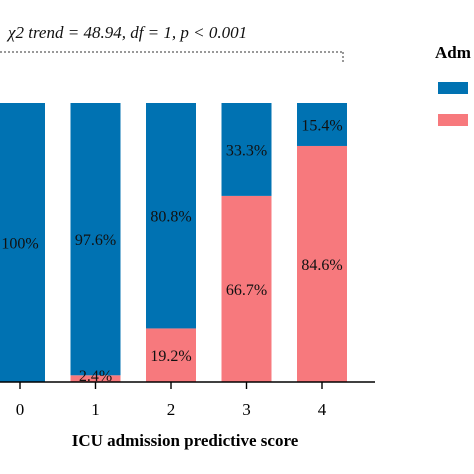 The width and height of the screenshot is (474, 474). I want to click on x-tick-label-4: 4, so click(322, 409).